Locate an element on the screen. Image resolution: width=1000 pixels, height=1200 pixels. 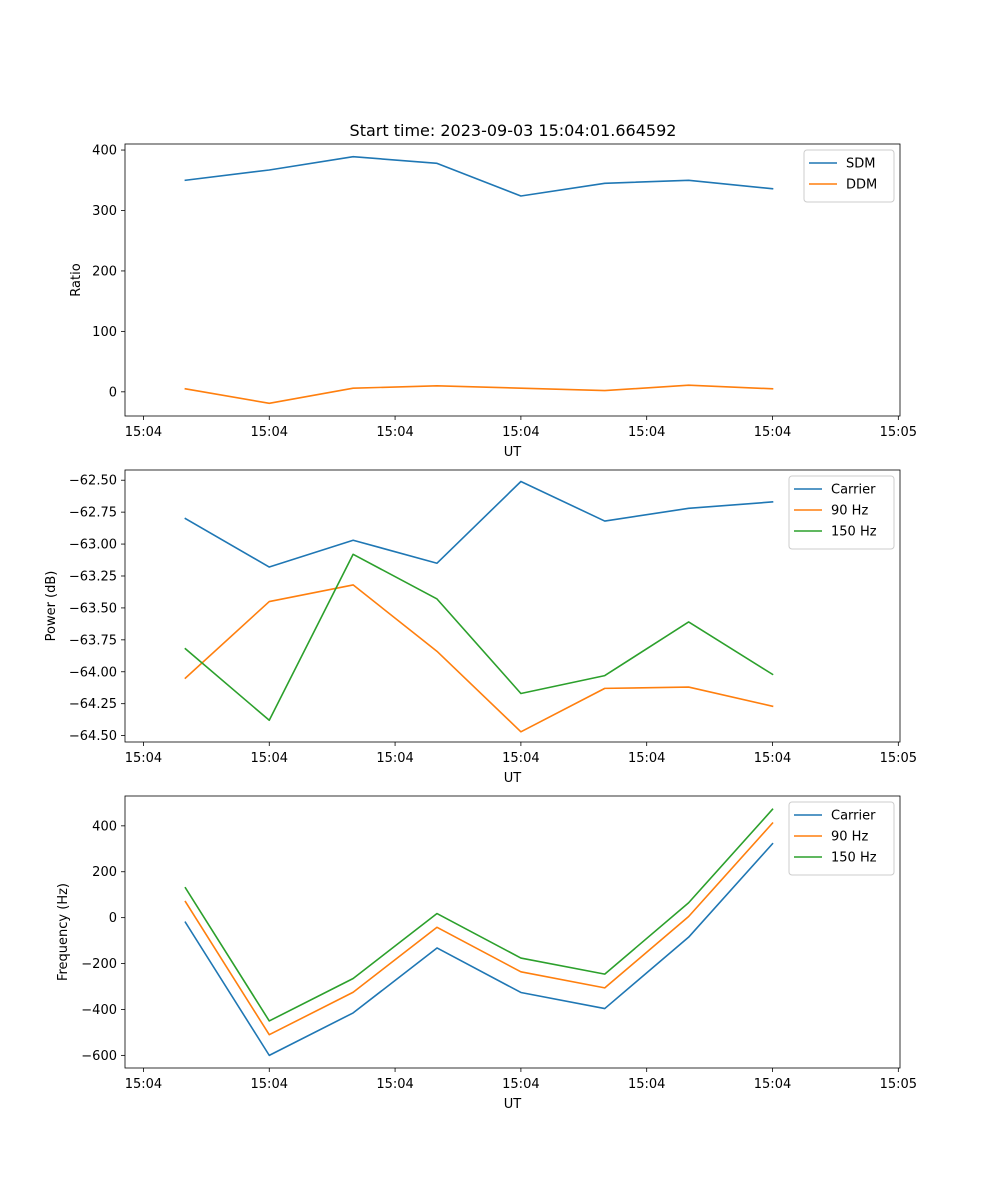
legend: SDM DDM is located at coordinates (849, 176).